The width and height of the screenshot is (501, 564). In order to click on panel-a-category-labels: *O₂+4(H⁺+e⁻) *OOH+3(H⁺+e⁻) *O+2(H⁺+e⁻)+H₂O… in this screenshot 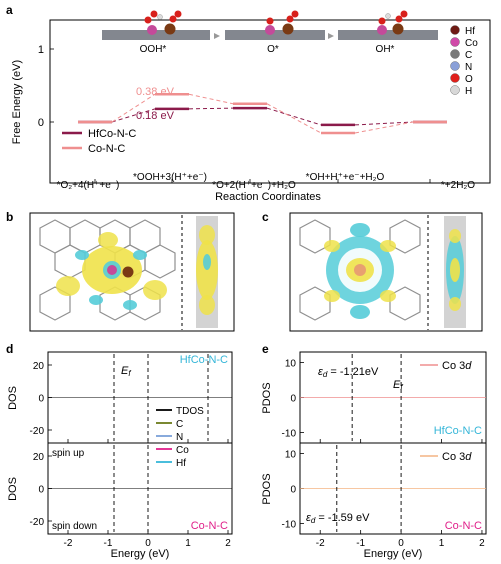, I will do `click(266, 181)`.